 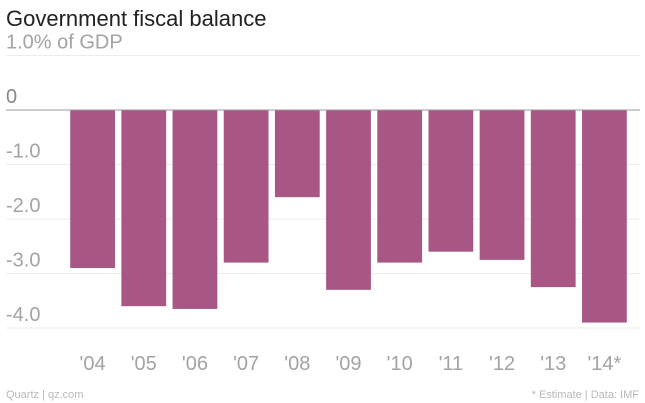 What do you see at coordinates (604, 364) in the screenshot?
I see `x-tick-label: '14*` at bounding box center [604, 364].